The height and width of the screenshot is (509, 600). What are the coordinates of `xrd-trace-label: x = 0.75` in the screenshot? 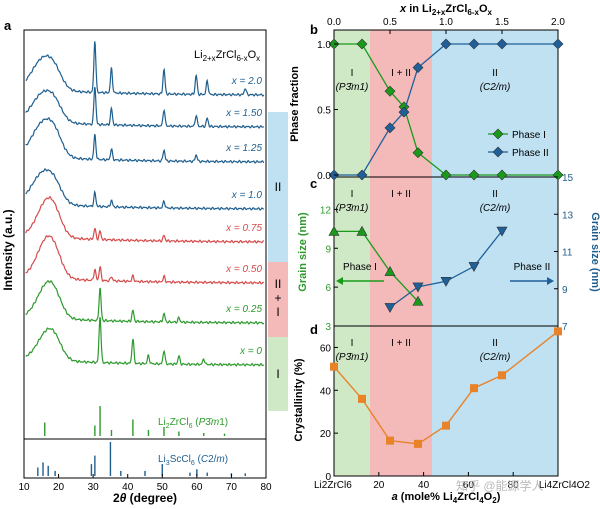 It's located at (243, 228).